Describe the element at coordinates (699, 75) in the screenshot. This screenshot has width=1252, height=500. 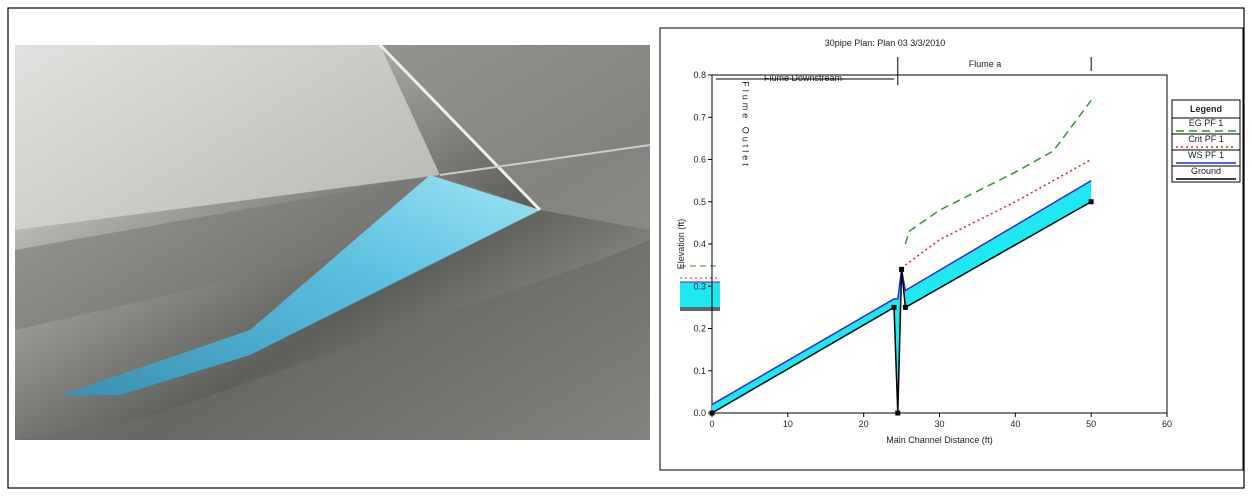
I see `y-tick-label: 0.8` at that location.